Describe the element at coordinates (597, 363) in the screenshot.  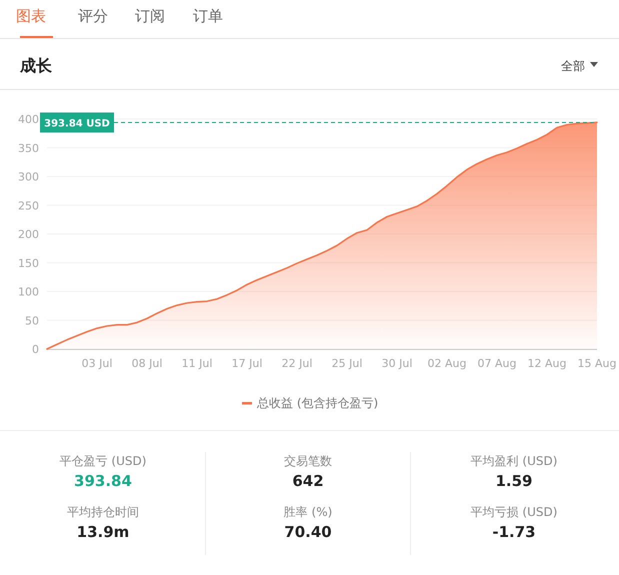
I see `x-tick-label: 15 Aug` at that location.